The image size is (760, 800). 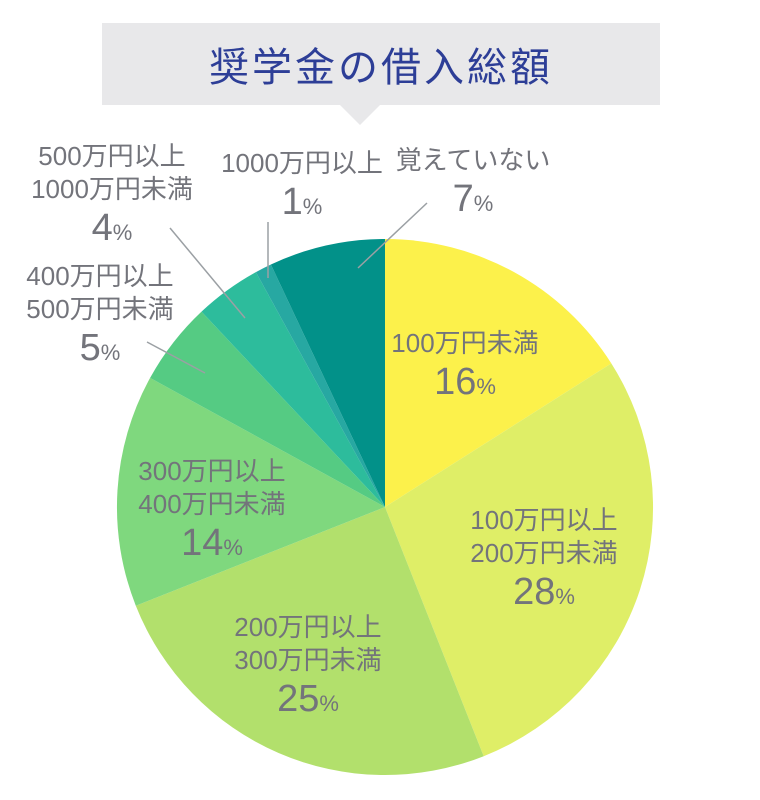 I want to click on slice-label-text: 300万円以上, so click(x=212, y=471).